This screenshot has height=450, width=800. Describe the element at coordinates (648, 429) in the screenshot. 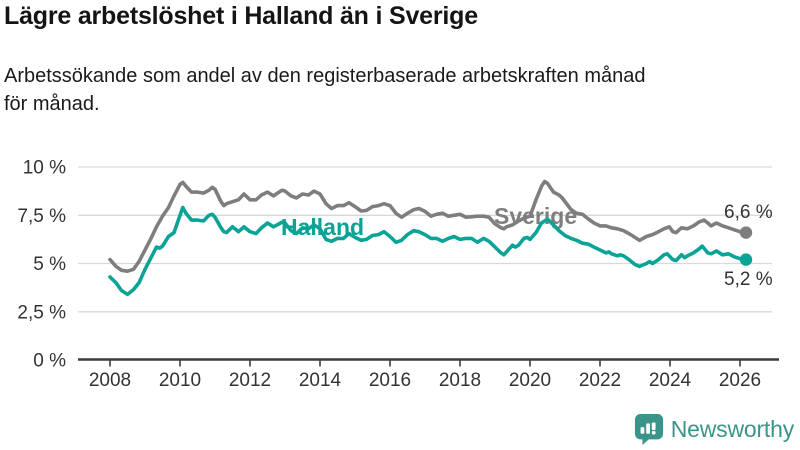

I see `newsworthy-logo-icon` at that location.